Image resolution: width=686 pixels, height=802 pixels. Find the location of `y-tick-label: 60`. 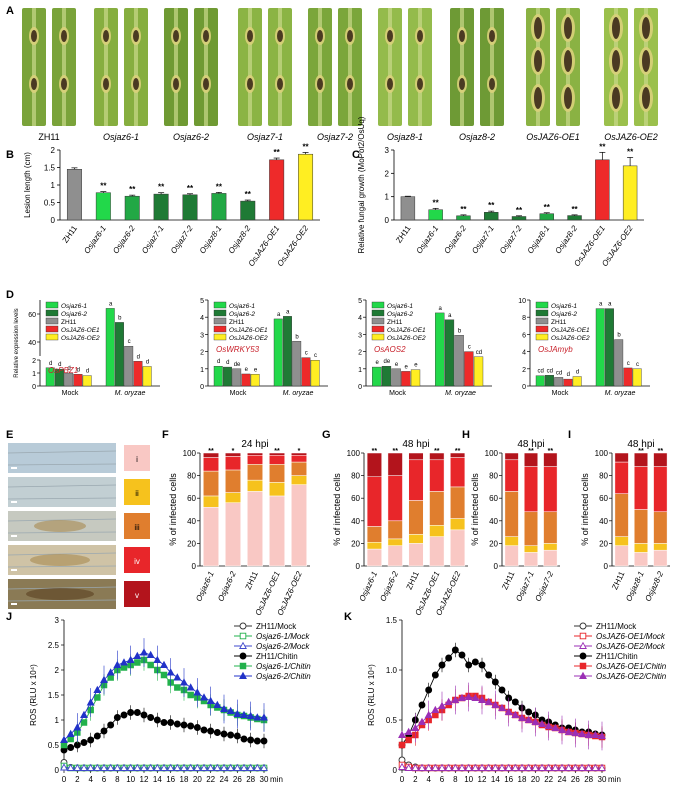

y-tick-label: 60 is located at coordinates (32, 315).